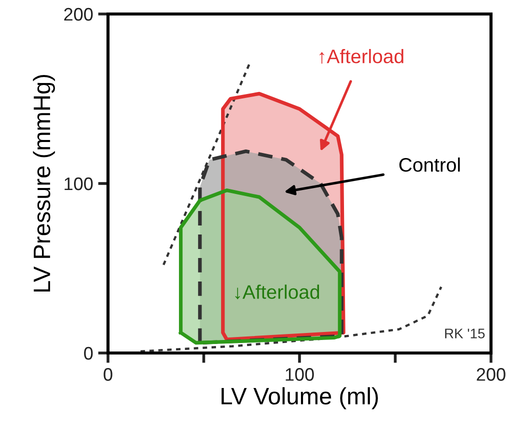 The height and width of the screenshot is (431, 506). Describe the element at coordinates (277, 292) in the screenshot. I see `series-label: ↓Afterload` at that location.